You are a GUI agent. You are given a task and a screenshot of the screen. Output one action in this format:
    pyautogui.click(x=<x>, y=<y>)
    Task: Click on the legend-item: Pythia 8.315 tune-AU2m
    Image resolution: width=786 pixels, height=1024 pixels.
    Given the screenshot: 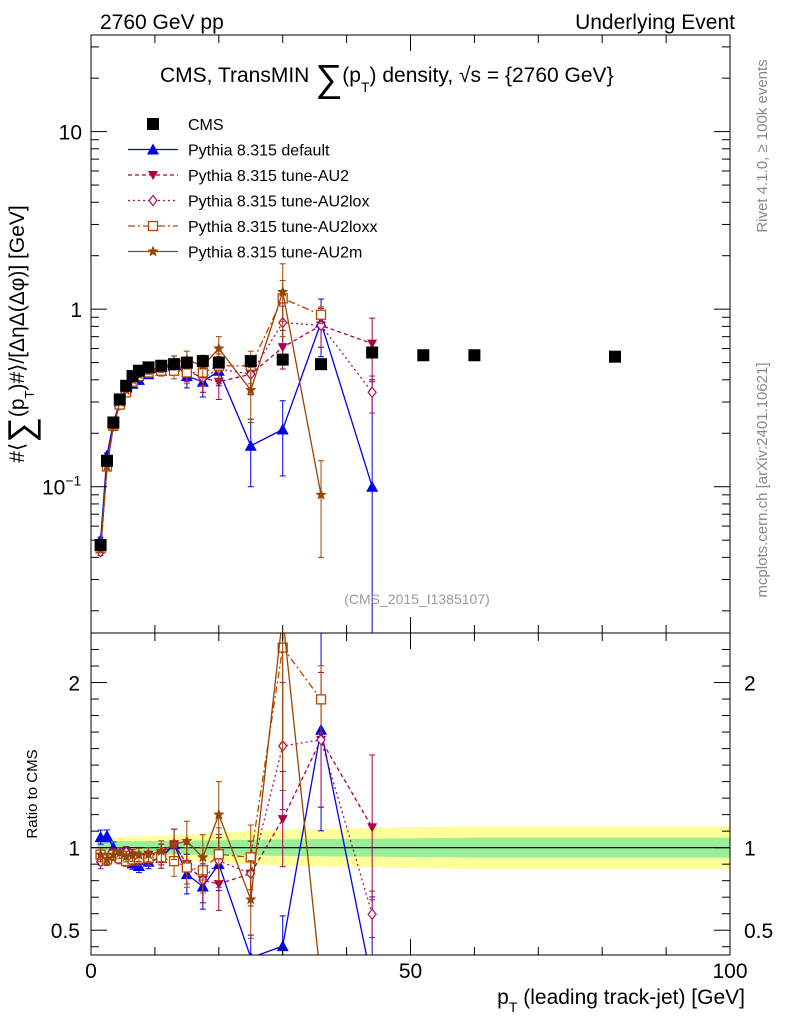 What is the action you would take?
    pyautogui.click(x=245, y=253)
    